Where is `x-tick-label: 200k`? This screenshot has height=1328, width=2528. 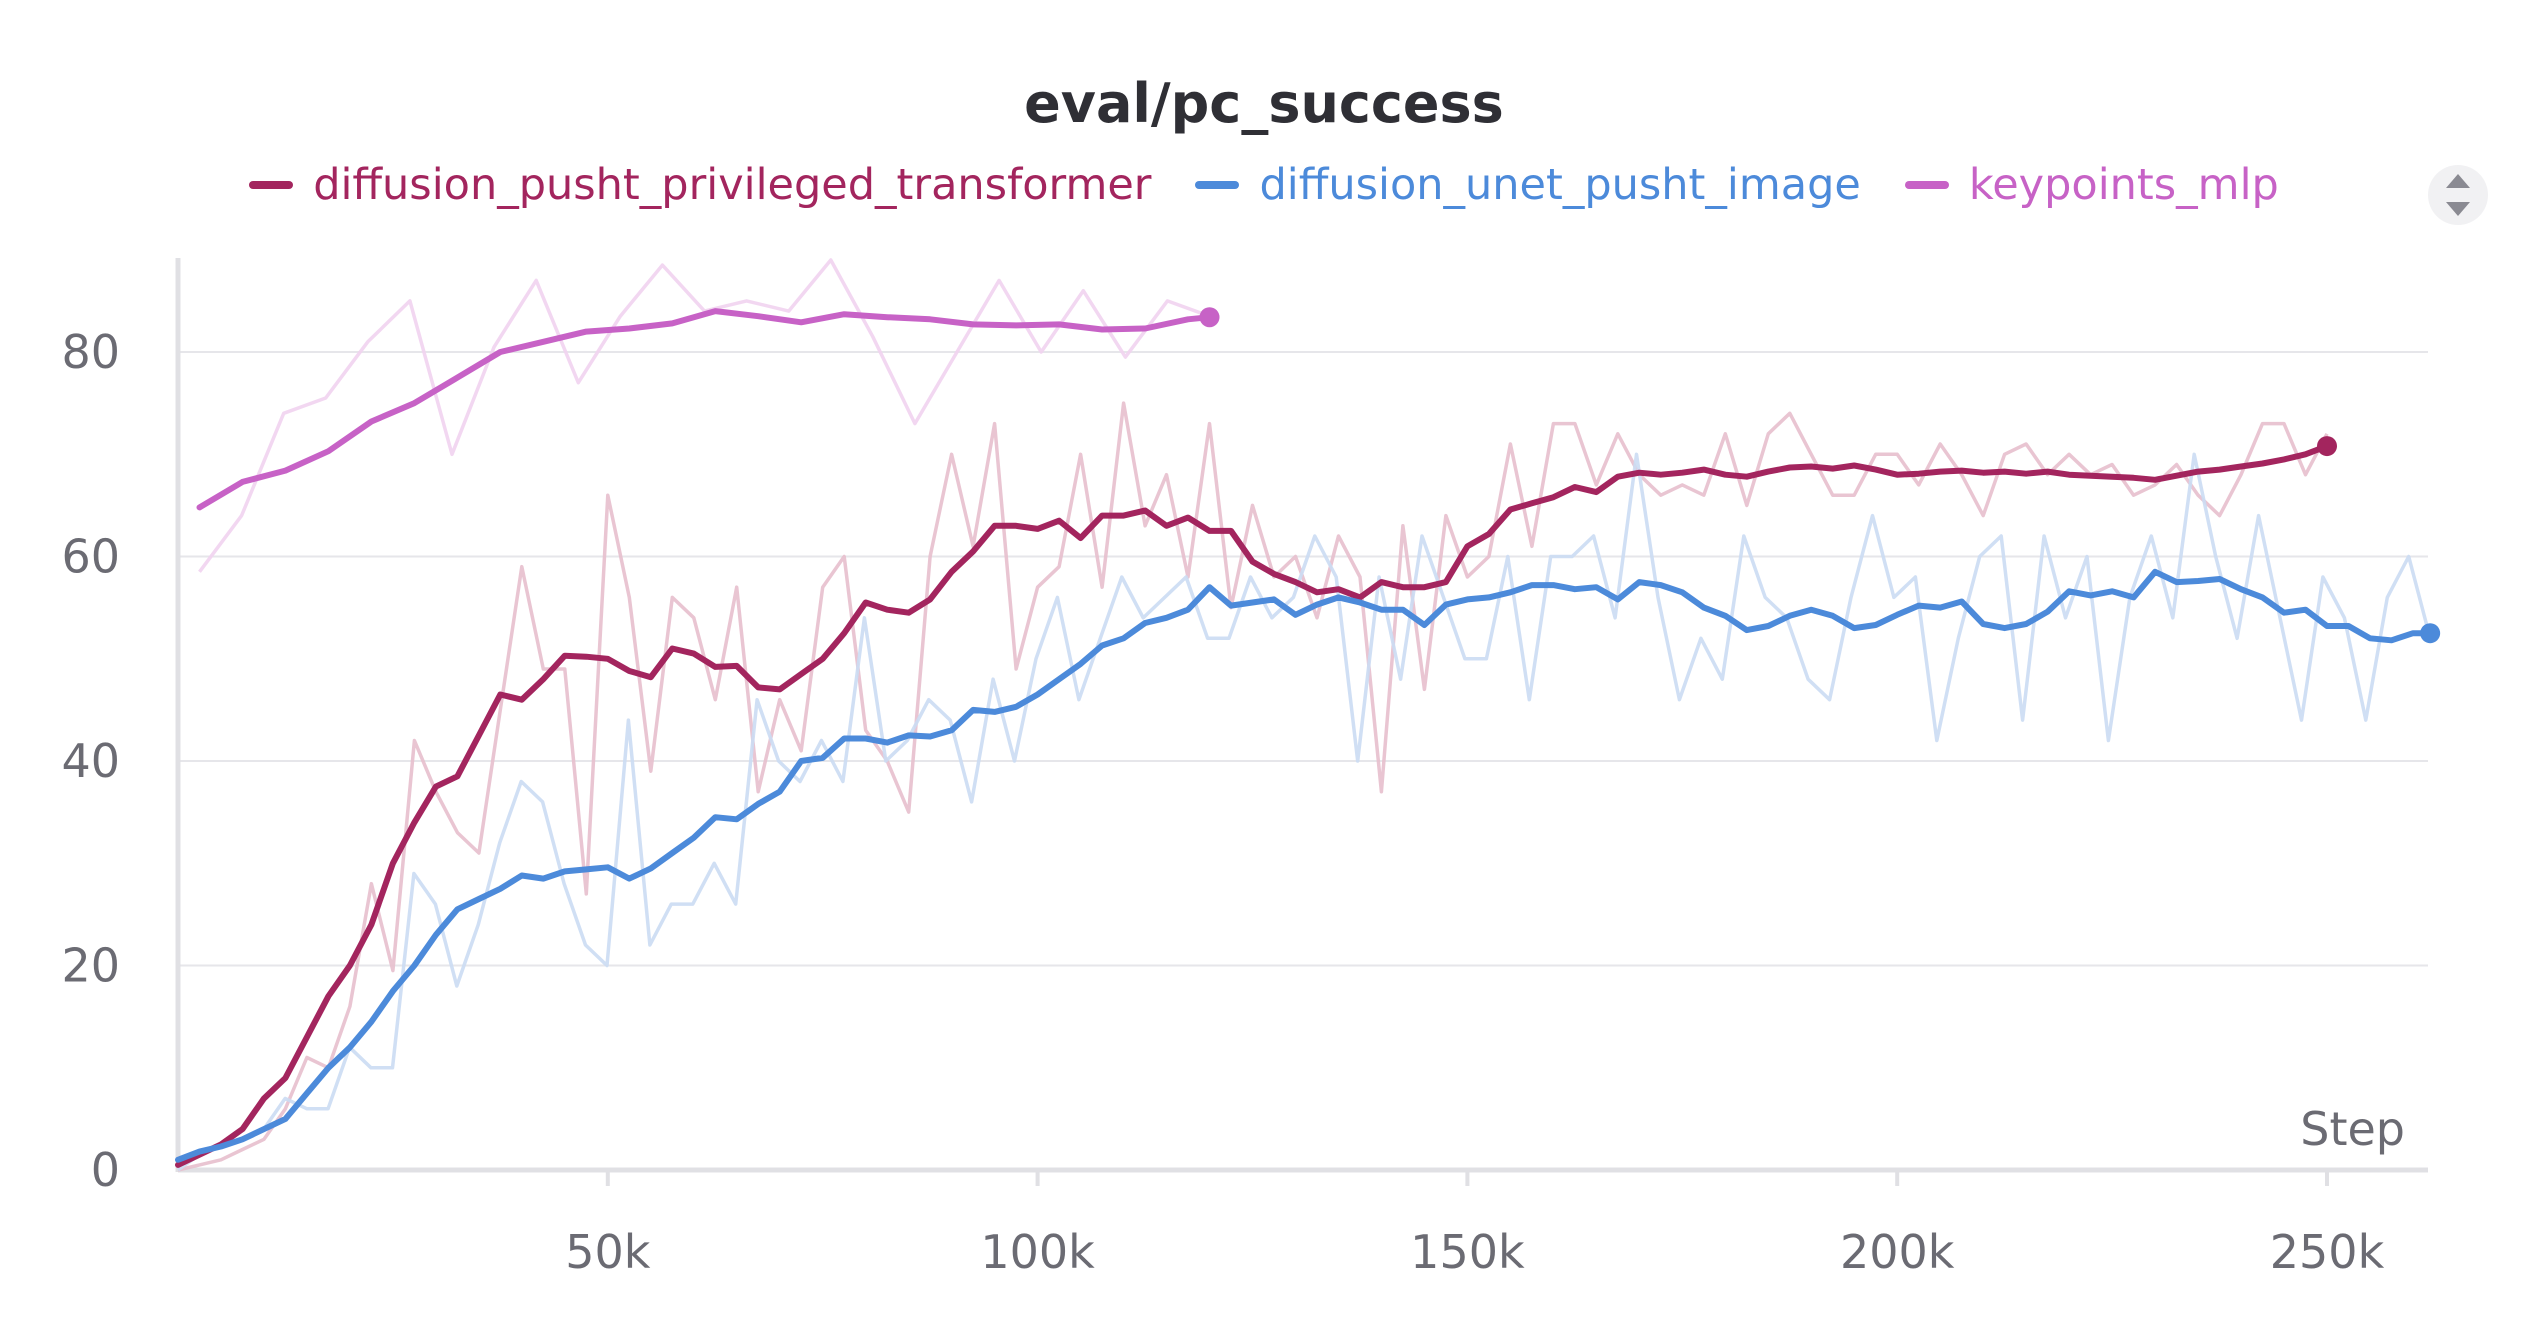 x-tick-label: 200k is located at coordinates (1897, 1252).